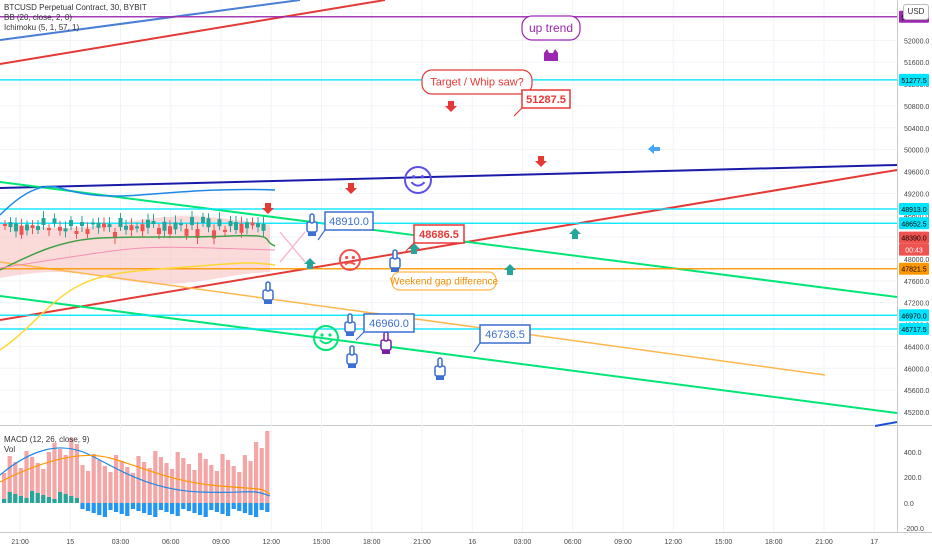 The width and height of the screenshot is (932, 550). I want to click on callout-48910: 48910.0, so click(349, 222).